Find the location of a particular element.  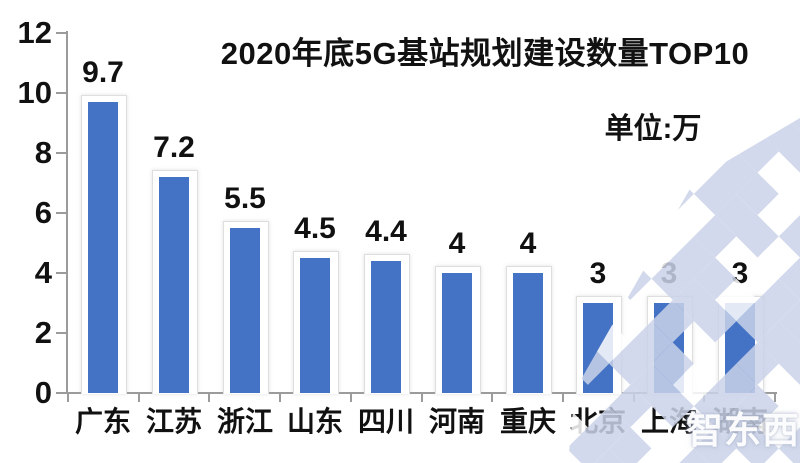

x-category-label: 四川 is located at coordinates (385, 421).